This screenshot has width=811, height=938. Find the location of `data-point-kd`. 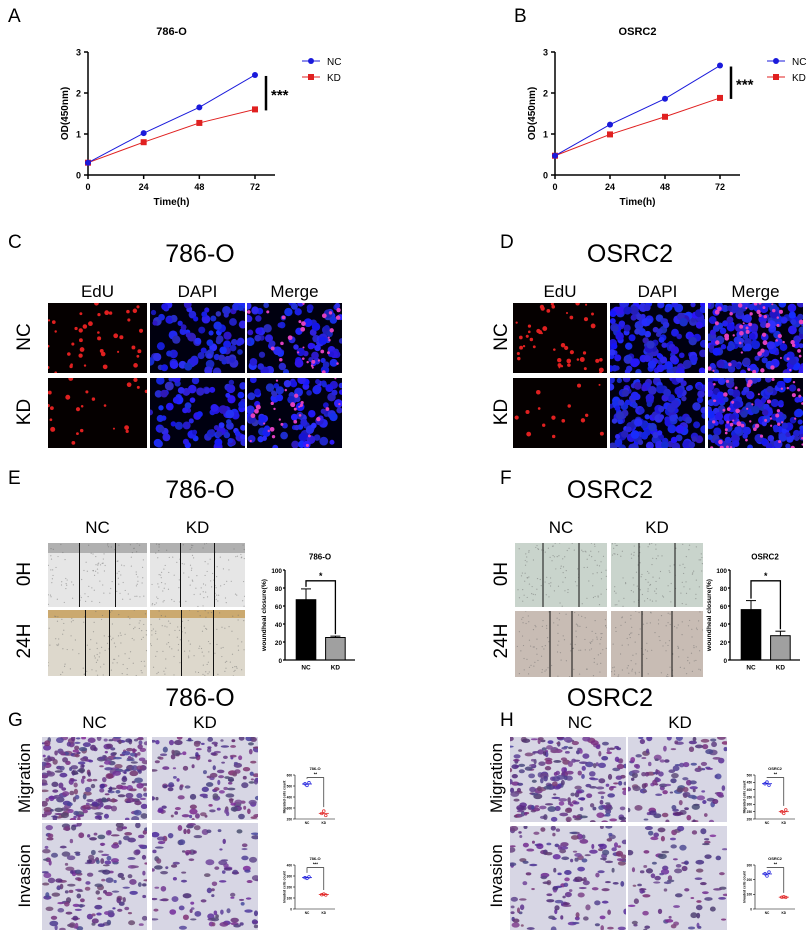

data-point-kd is located at coordinates (326, 815).